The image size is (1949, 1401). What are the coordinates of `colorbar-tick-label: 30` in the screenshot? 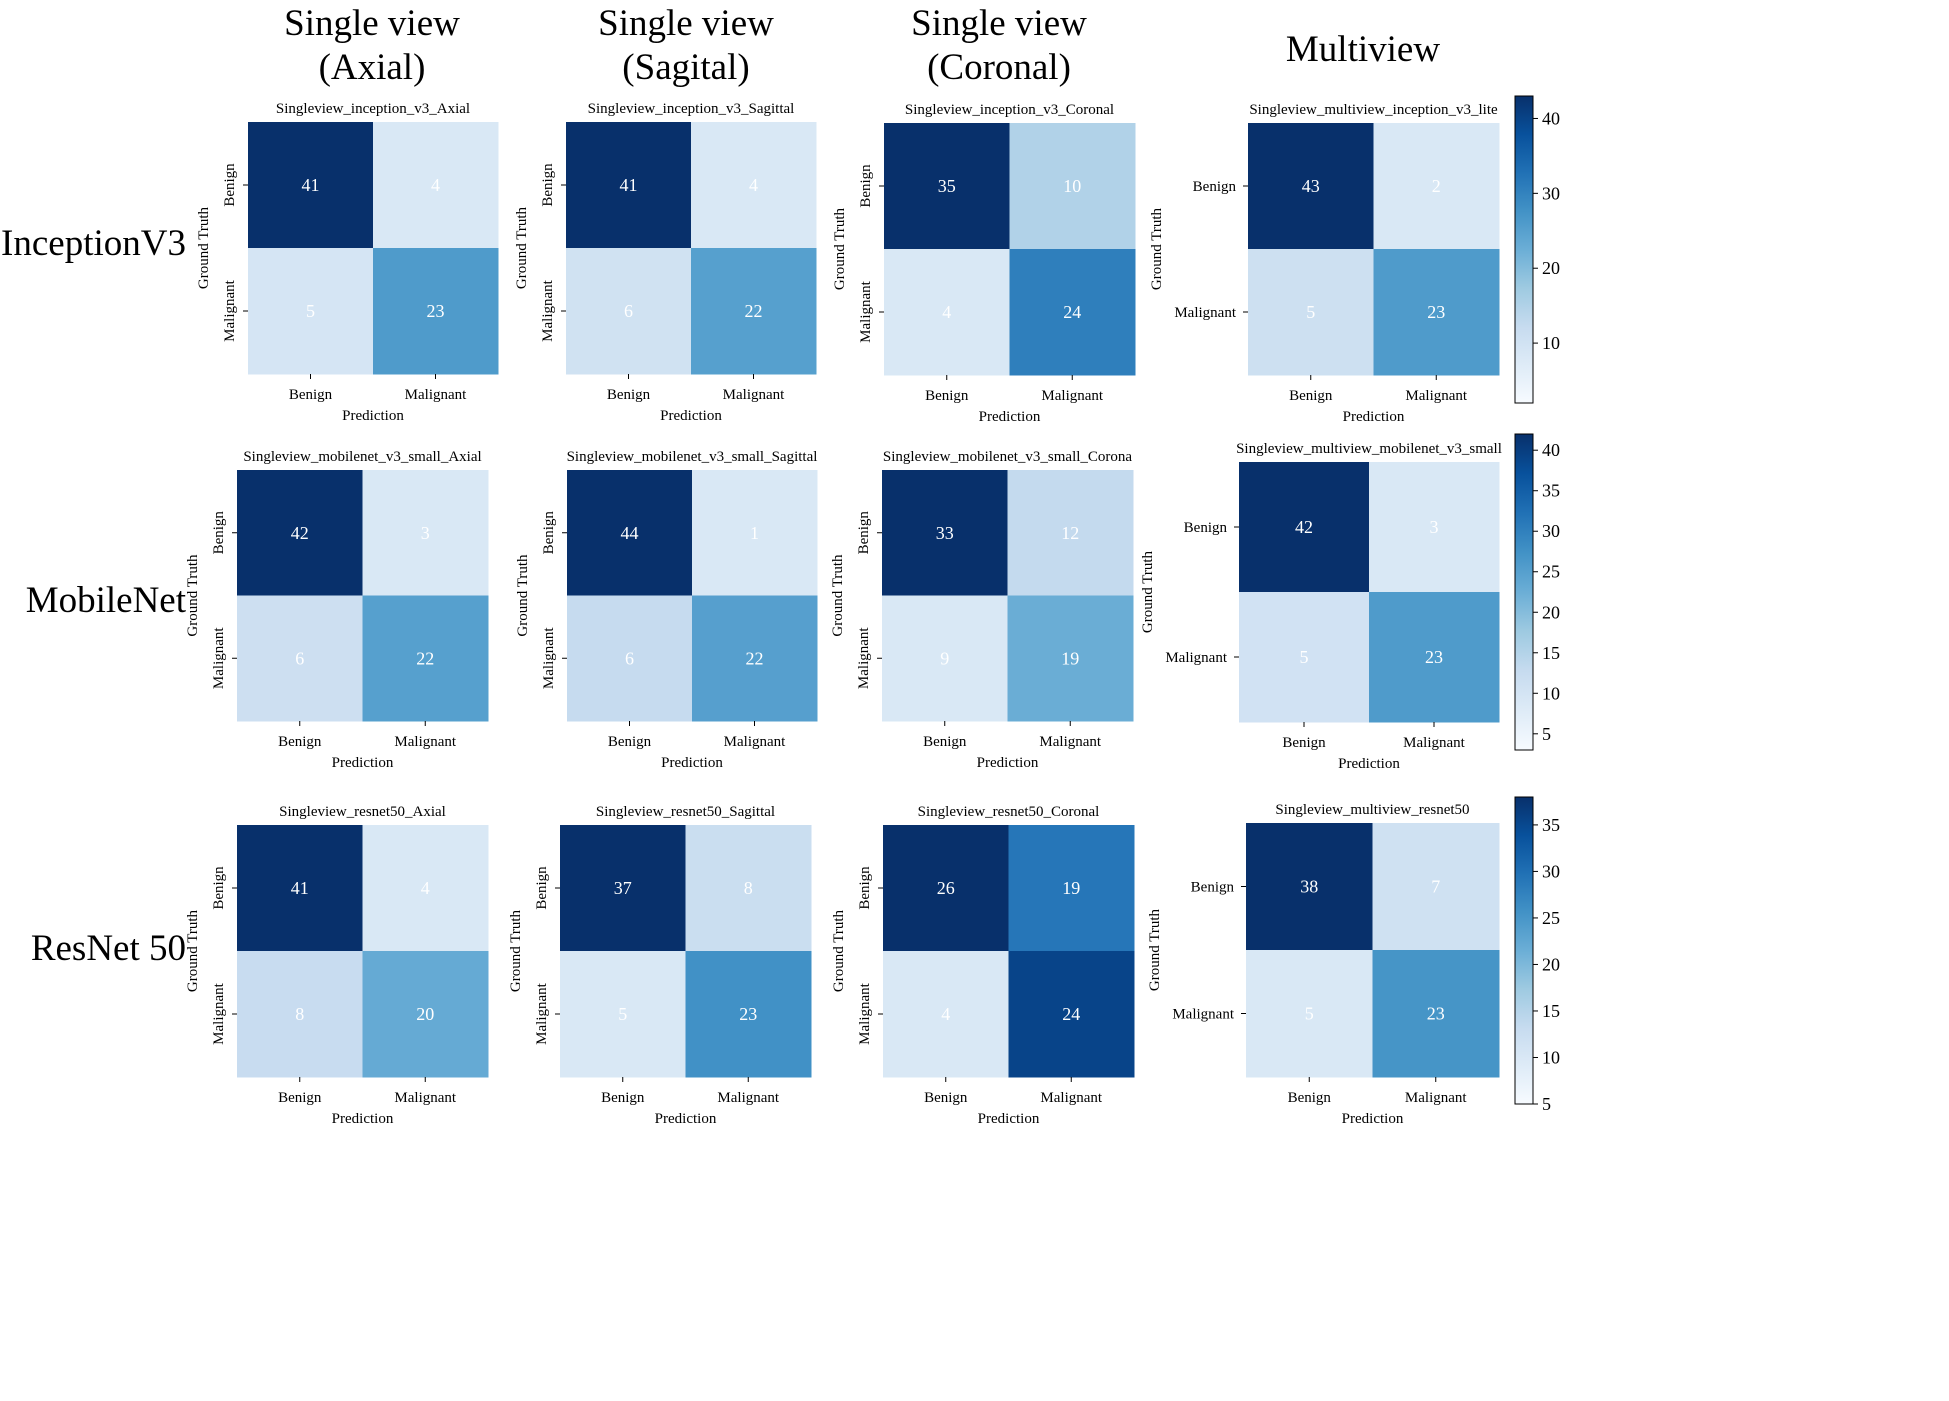 It's located at (1551, 193).